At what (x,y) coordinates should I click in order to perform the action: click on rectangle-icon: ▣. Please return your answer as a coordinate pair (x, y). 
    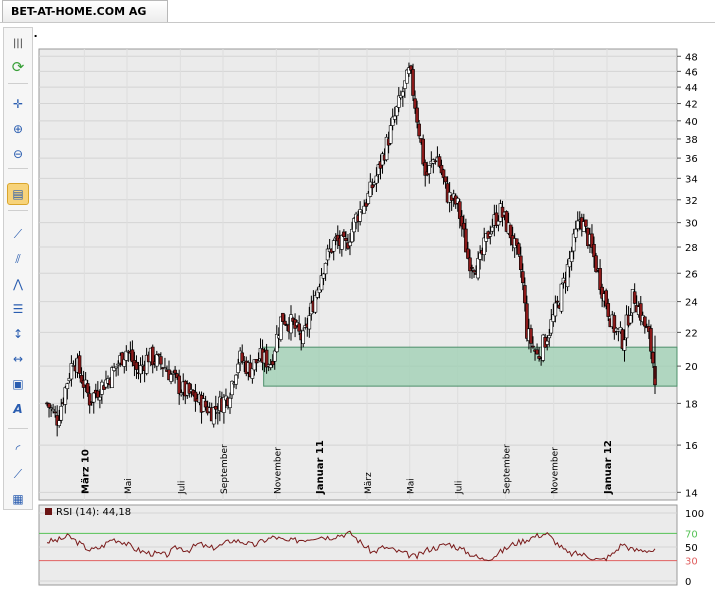
    Looking at the image, I should click on (18, 384).